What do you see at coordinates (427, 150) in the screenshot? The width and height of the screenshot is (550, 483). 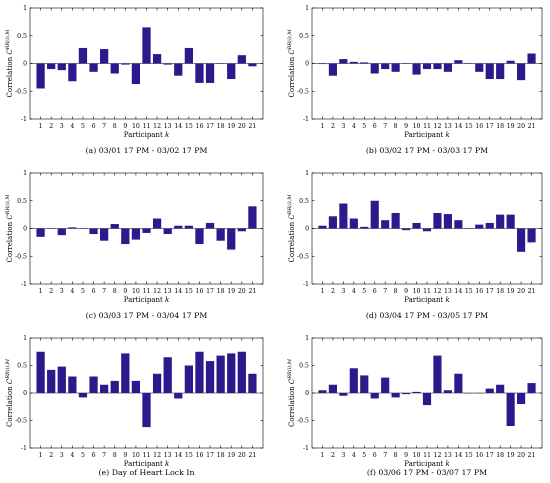 I see `panel-caption: (b) 03/02 17 PM - 03/03 17 PM` at bounding box center [427, 150].